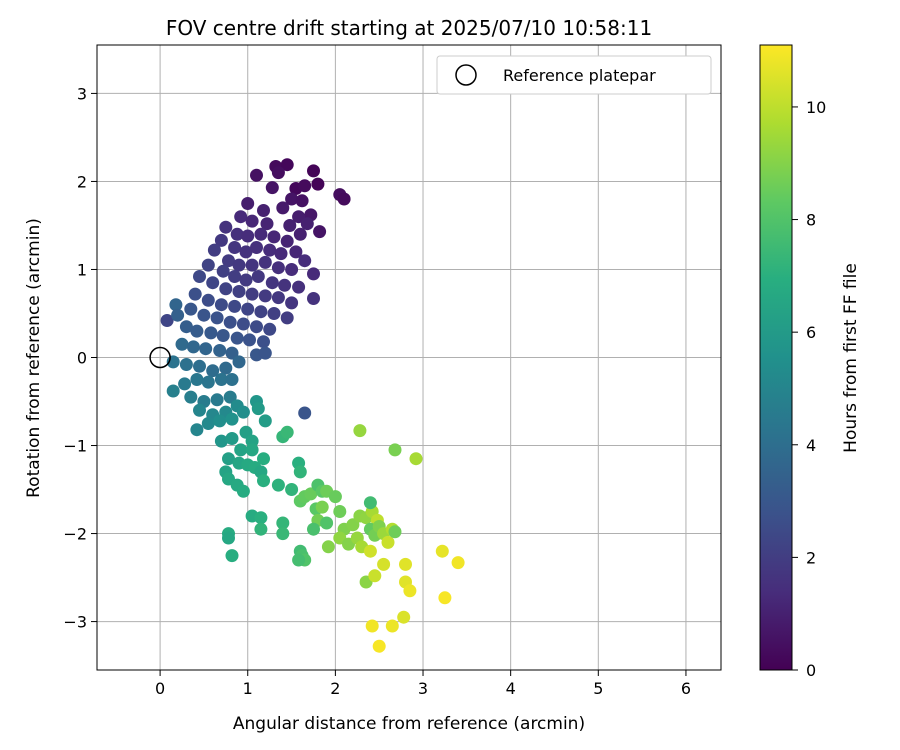 This screenshot has width=900, height=750. I want to click on x-tick-label: 0, so click(160, 688).